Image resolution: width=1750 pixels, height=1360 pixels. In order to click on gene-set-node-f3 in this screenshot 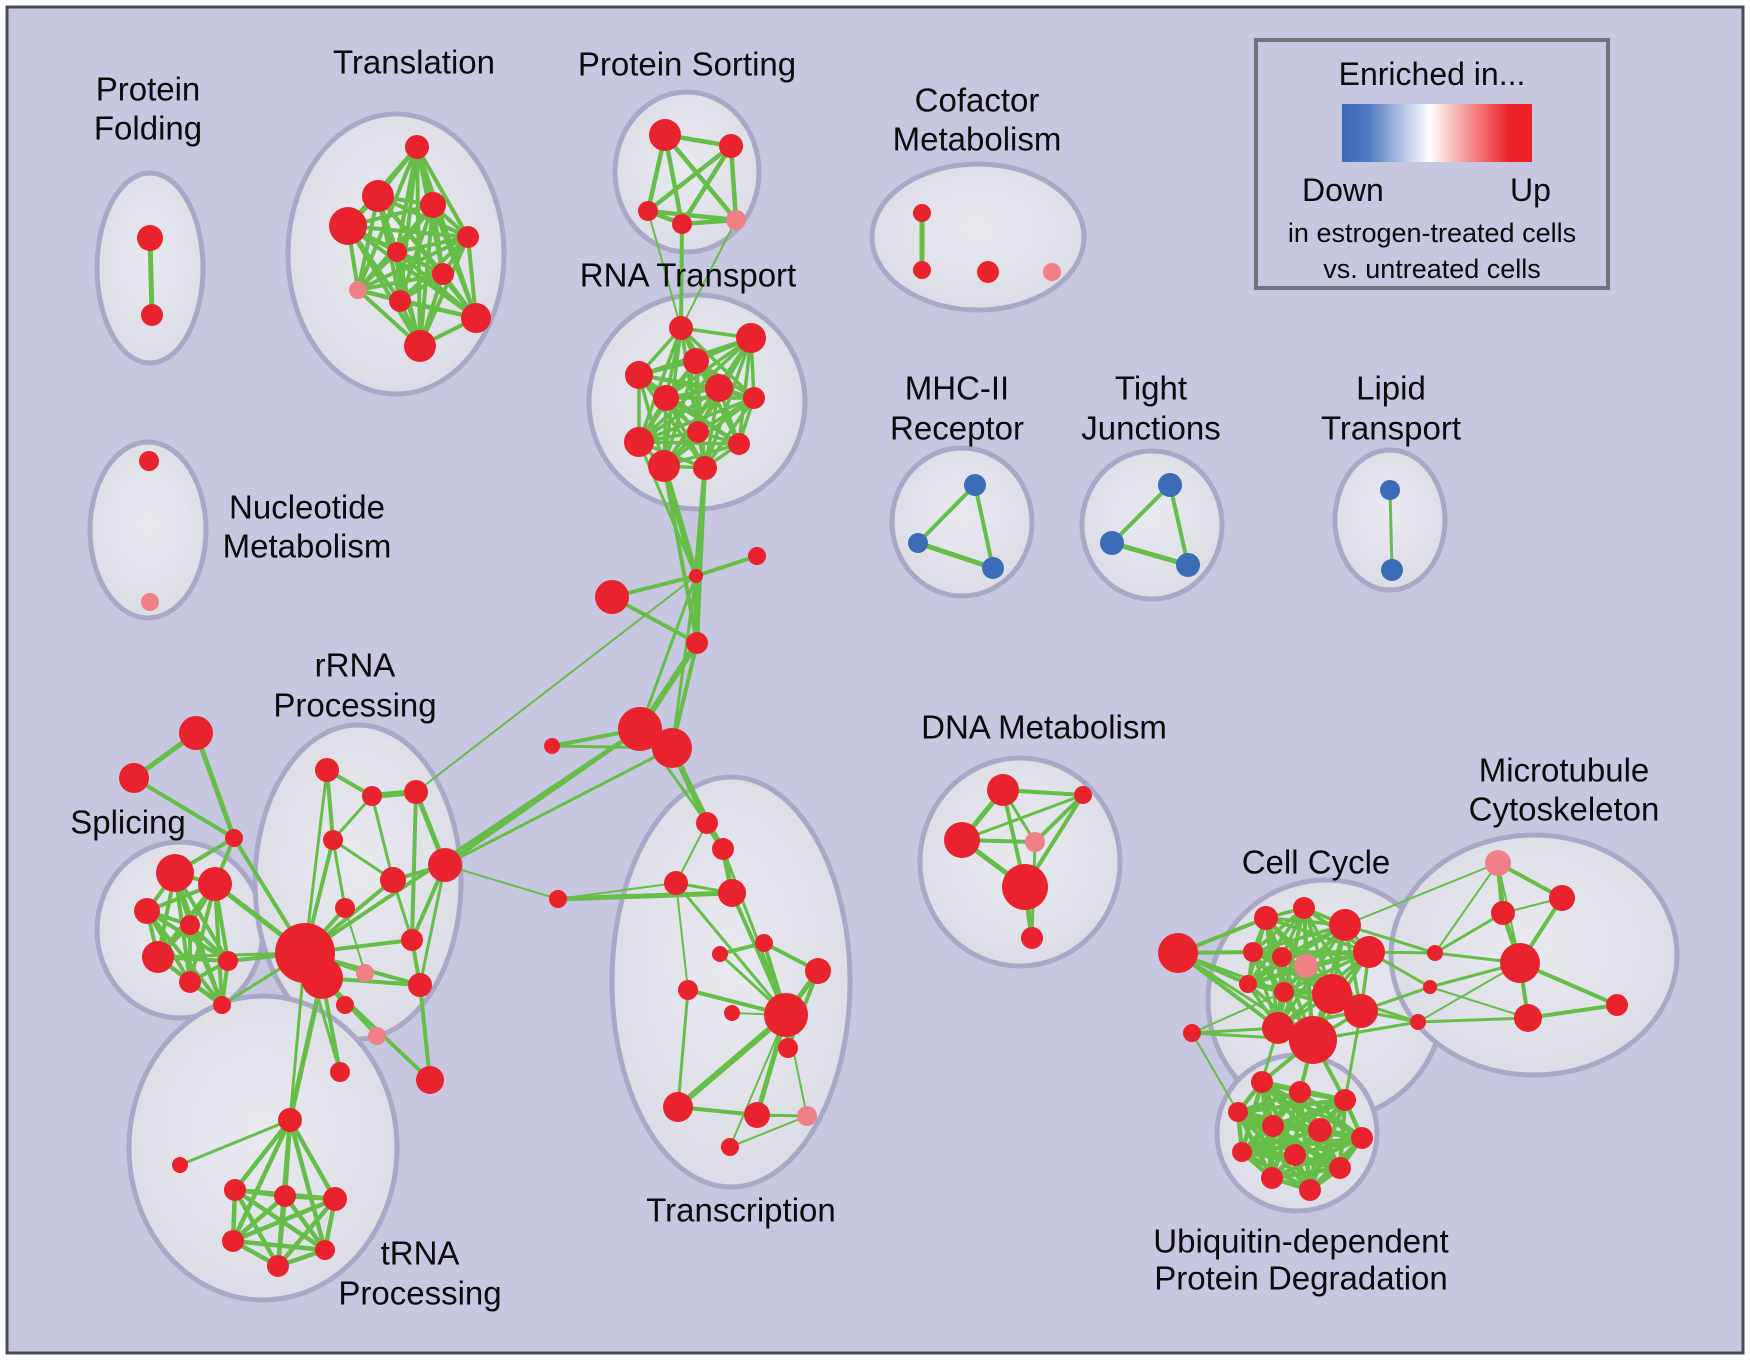, I will do `click(612, 597)`.